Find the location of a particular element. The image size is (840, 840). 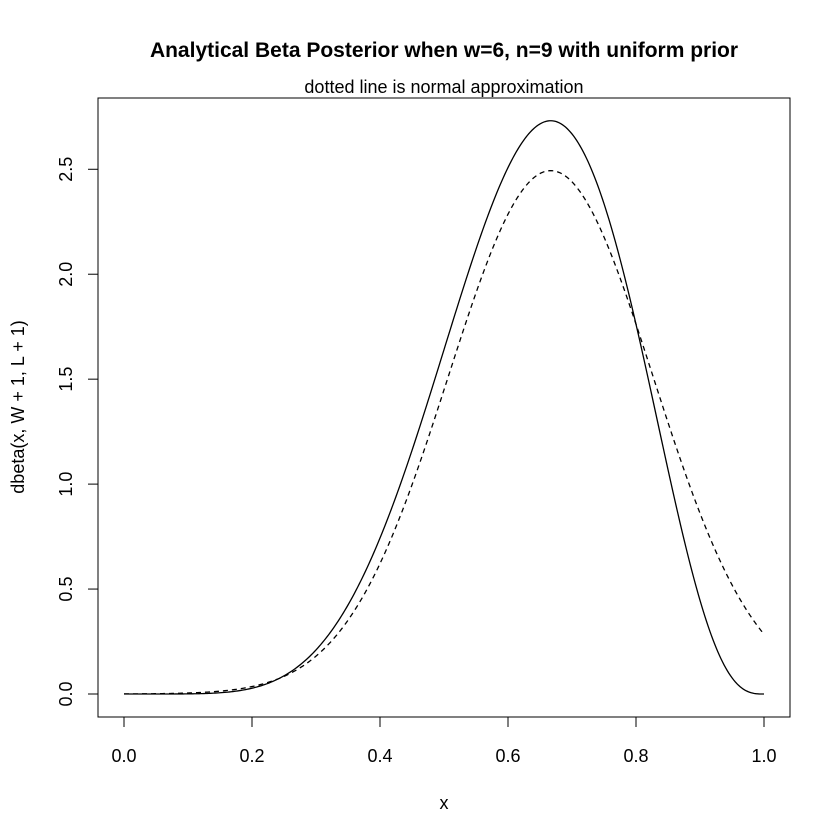

y-tick-label: 1.5 is located at coordinates (66, 379).